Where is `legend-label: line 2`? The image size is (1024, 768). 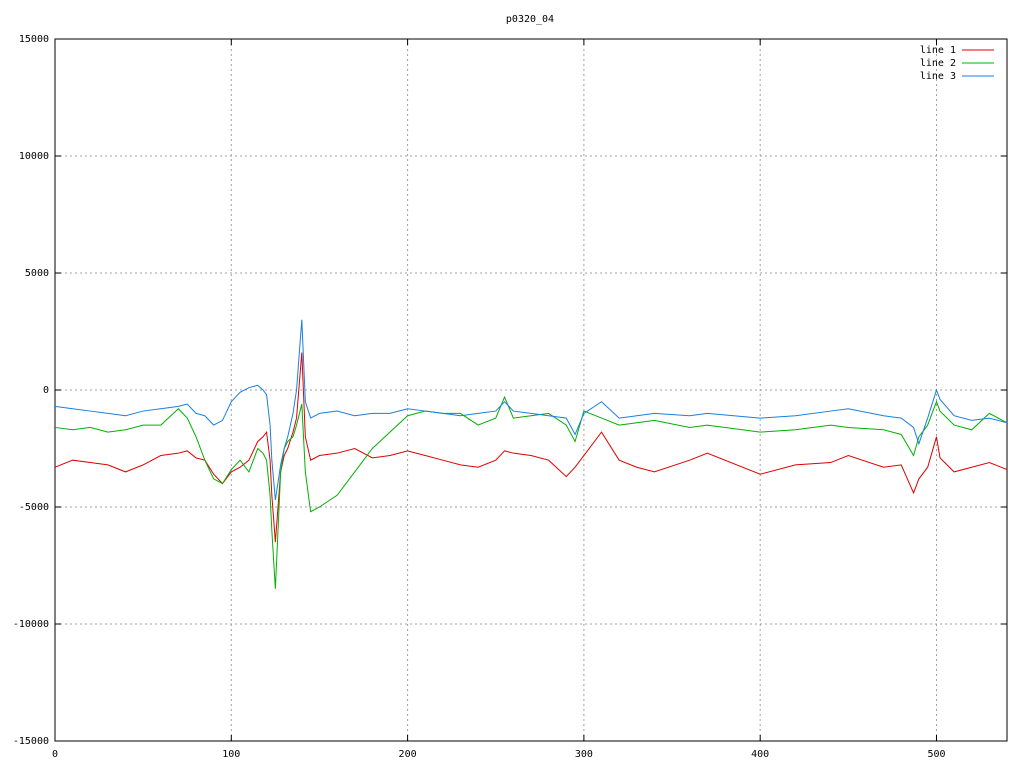 legend-label: line 2 is located at coordinates (938, 63).